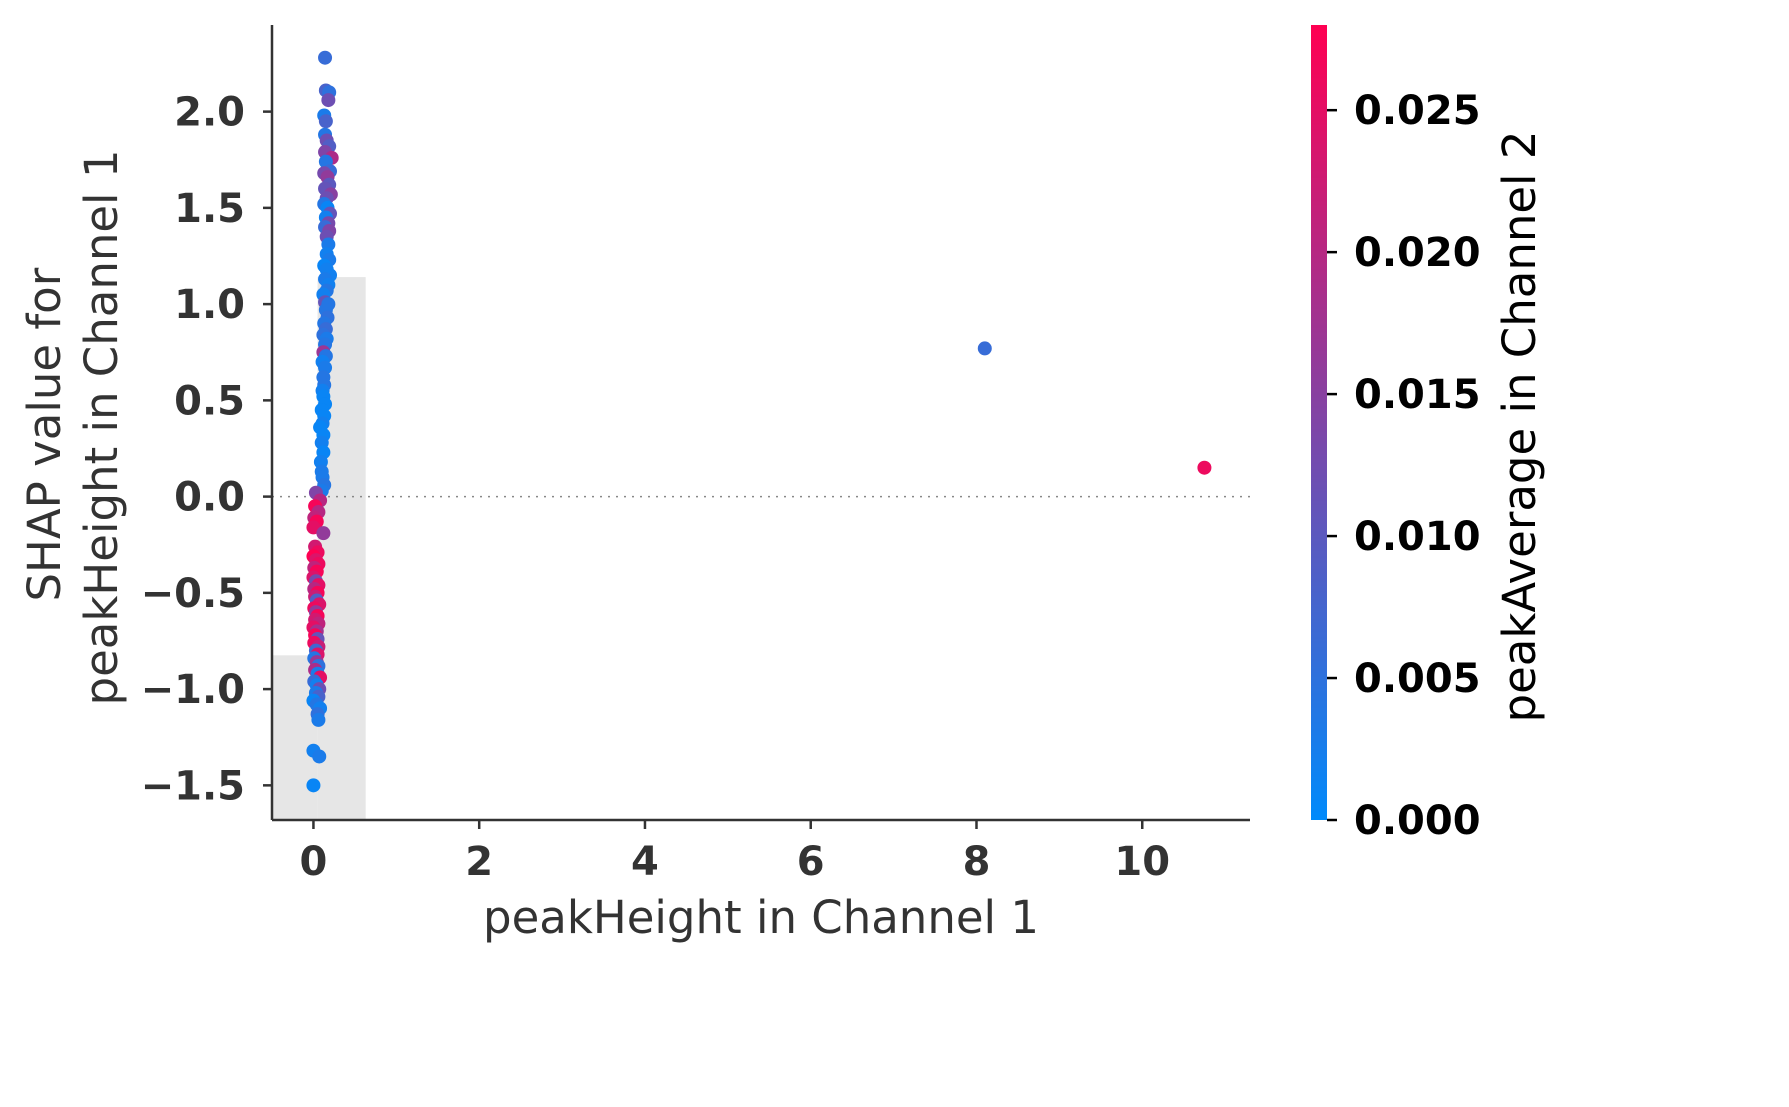 This screenshot has height=1107, width=1789. What do you see at coordinates (761, 917) in the screenshot?
I see `x-axis-label: peakHeight in Channel 1` at bounding box center [761, 917].